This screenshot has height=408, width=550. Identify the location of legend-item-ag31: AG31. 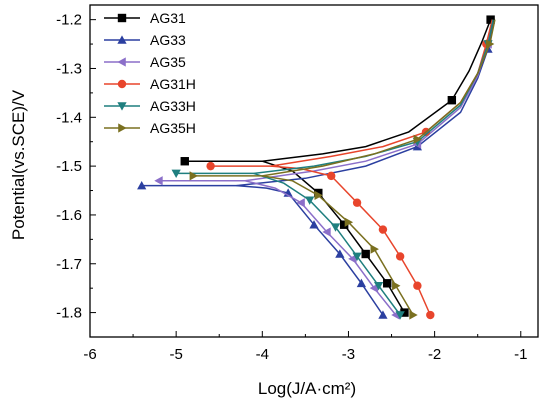
(145, 18).